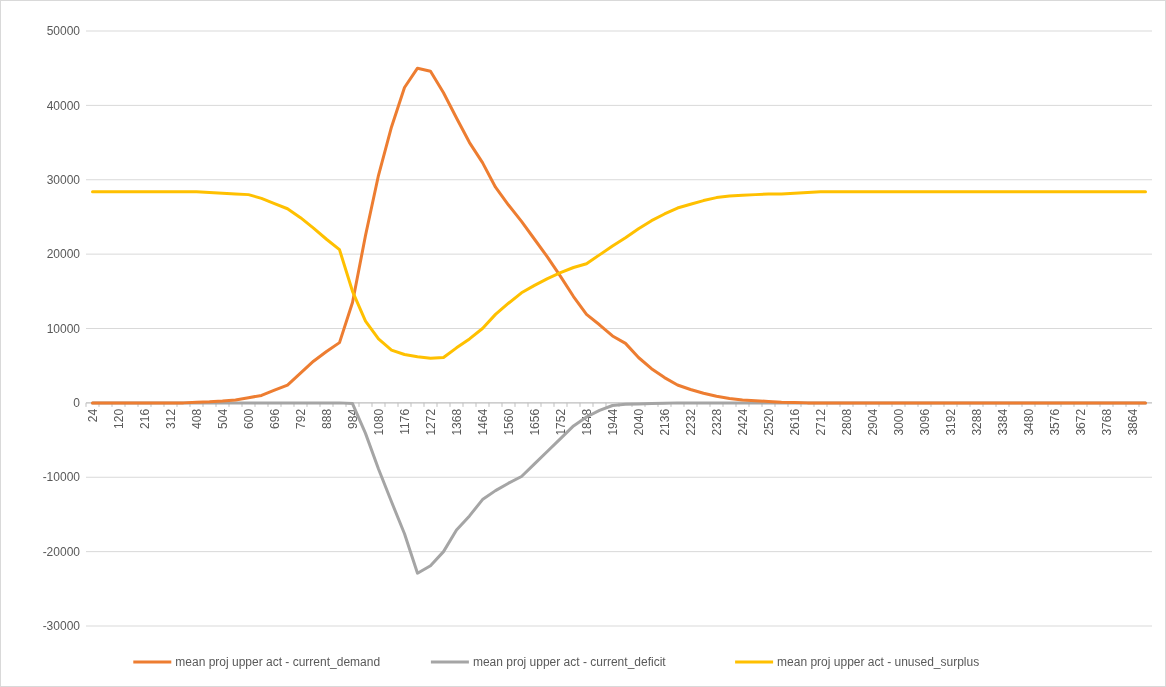 This screenshot has height=687, width=1166. What do you see at coordinates (482, 422) in the screenshot?
I see `x-tick-label: 1464` at bounding box center [482, 422].